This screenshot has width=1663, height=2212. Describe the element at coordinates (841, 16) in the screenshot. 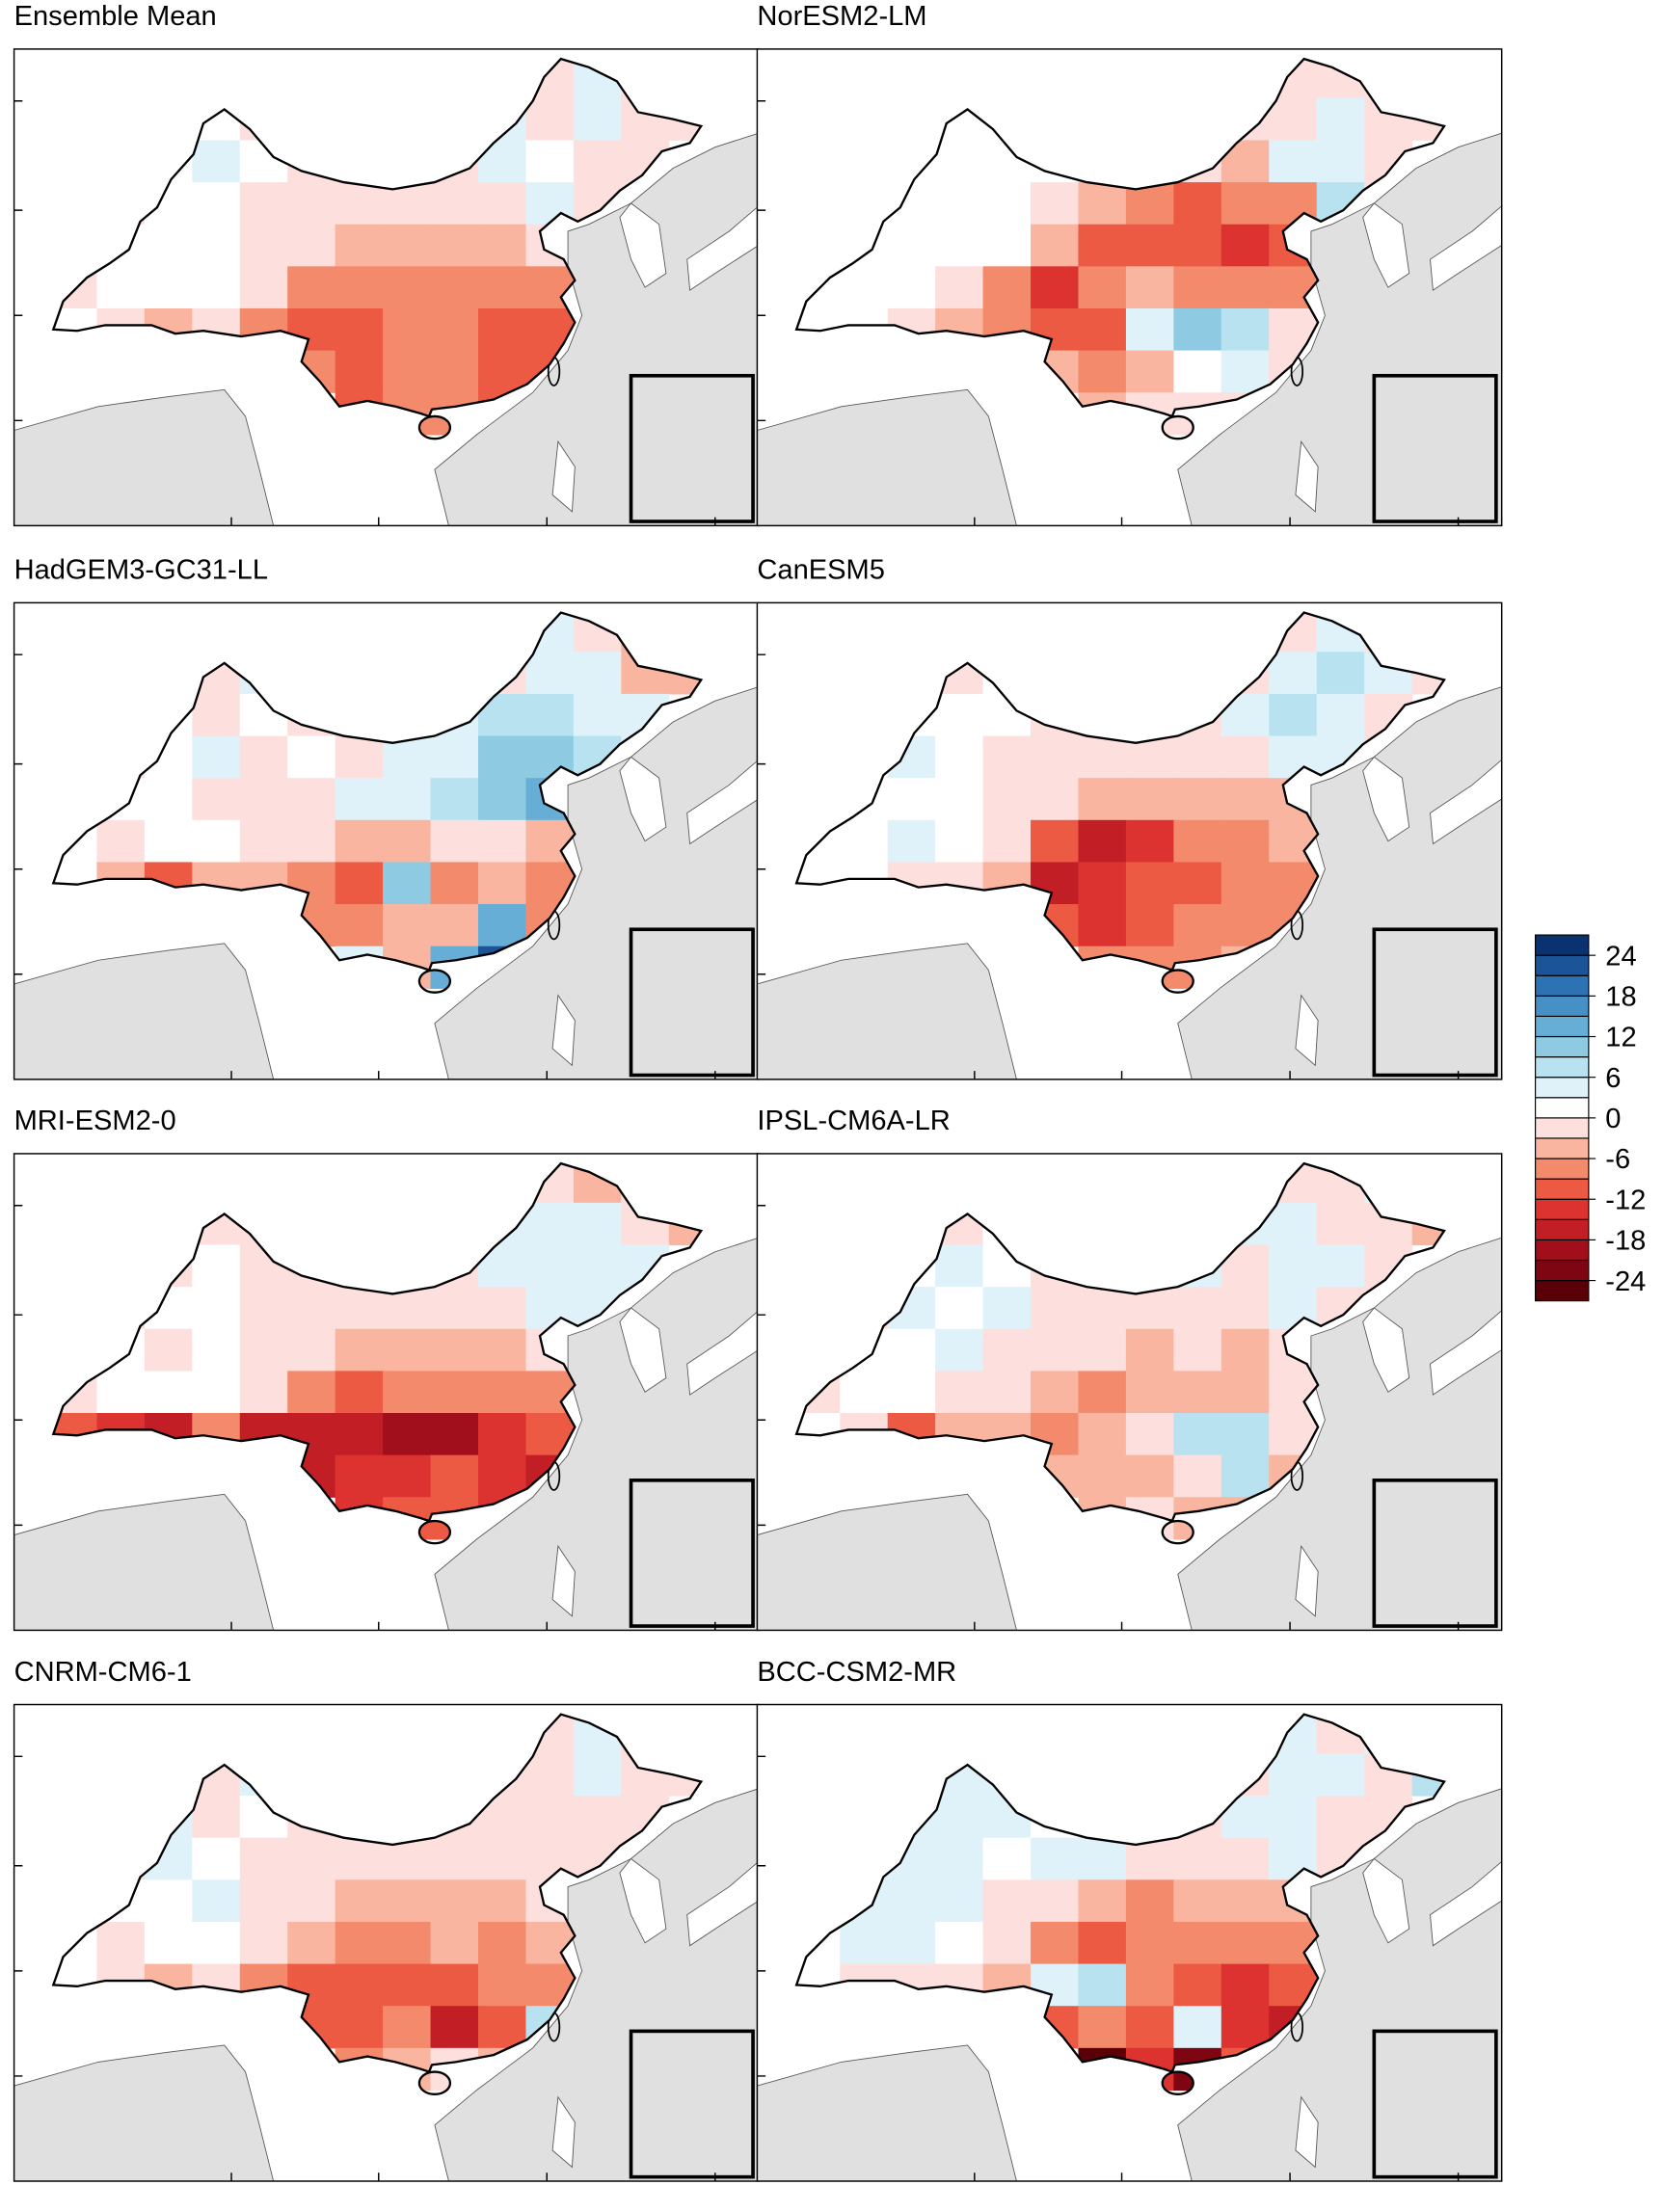

I see `panel-title: NorESM2-LM` at that location.